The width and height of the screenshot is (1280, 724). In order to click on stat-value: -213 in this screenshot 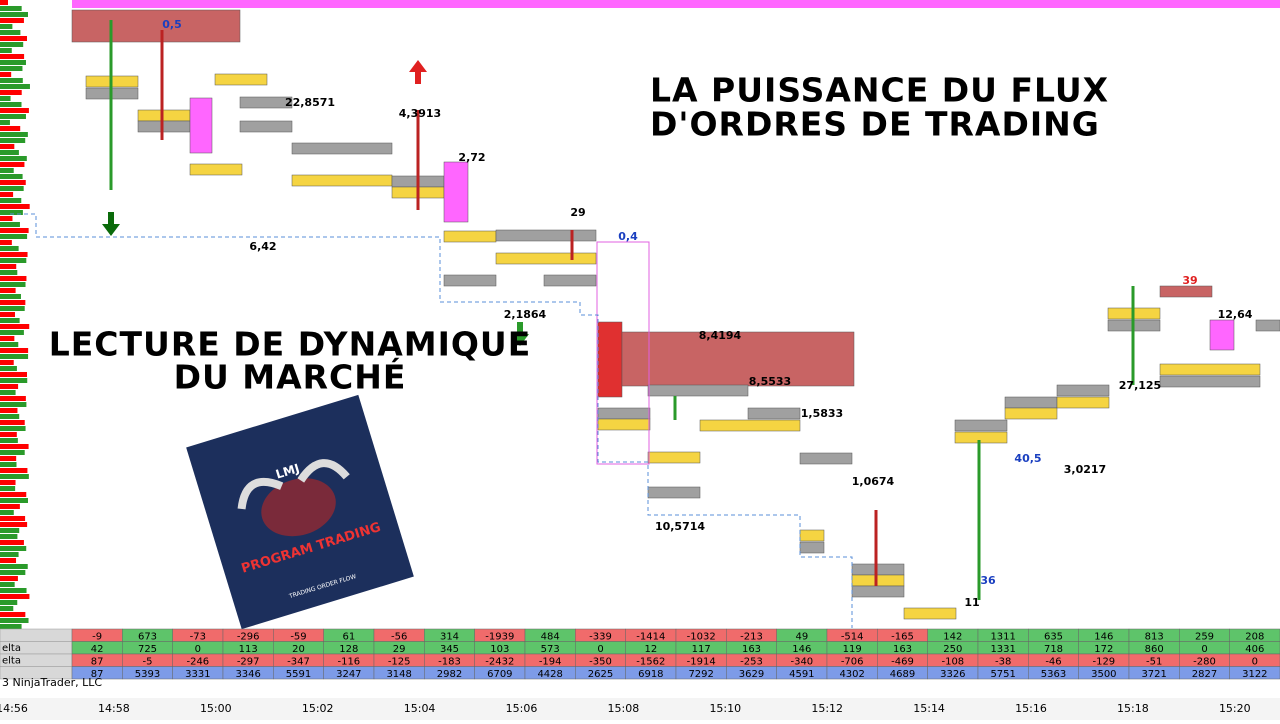, I will do `click(751, 636)`.